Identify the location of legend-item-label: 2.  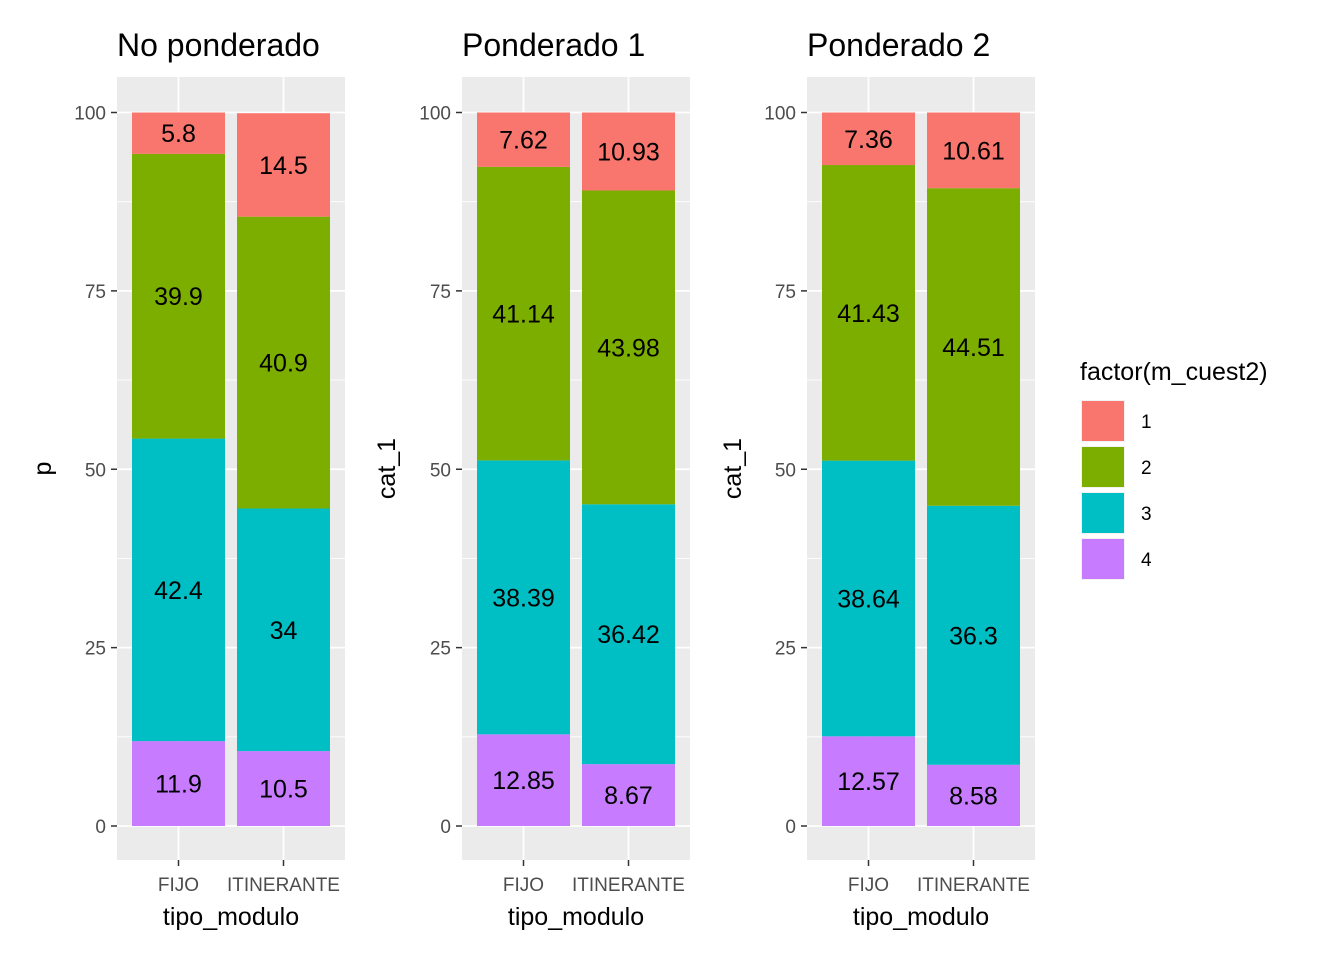
(1146, 468).